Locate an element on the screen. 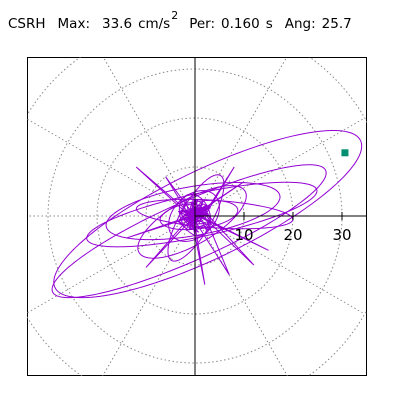  period-label: Per: is located at coordinates (202, 24).